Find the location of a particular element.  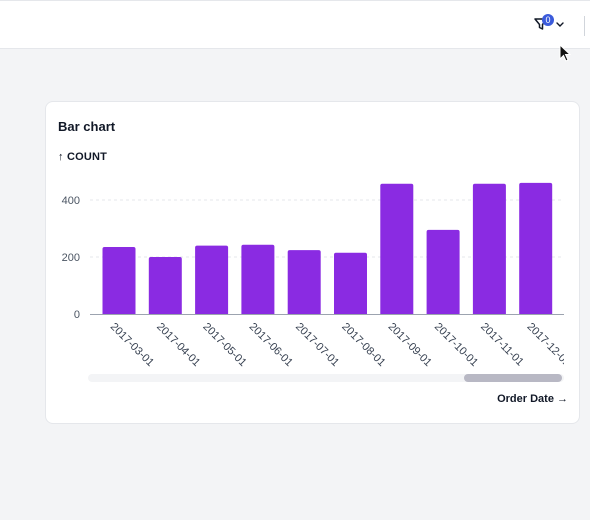

x-tick-label-7: 2017-10-01 is located at coordinates (456, 345).